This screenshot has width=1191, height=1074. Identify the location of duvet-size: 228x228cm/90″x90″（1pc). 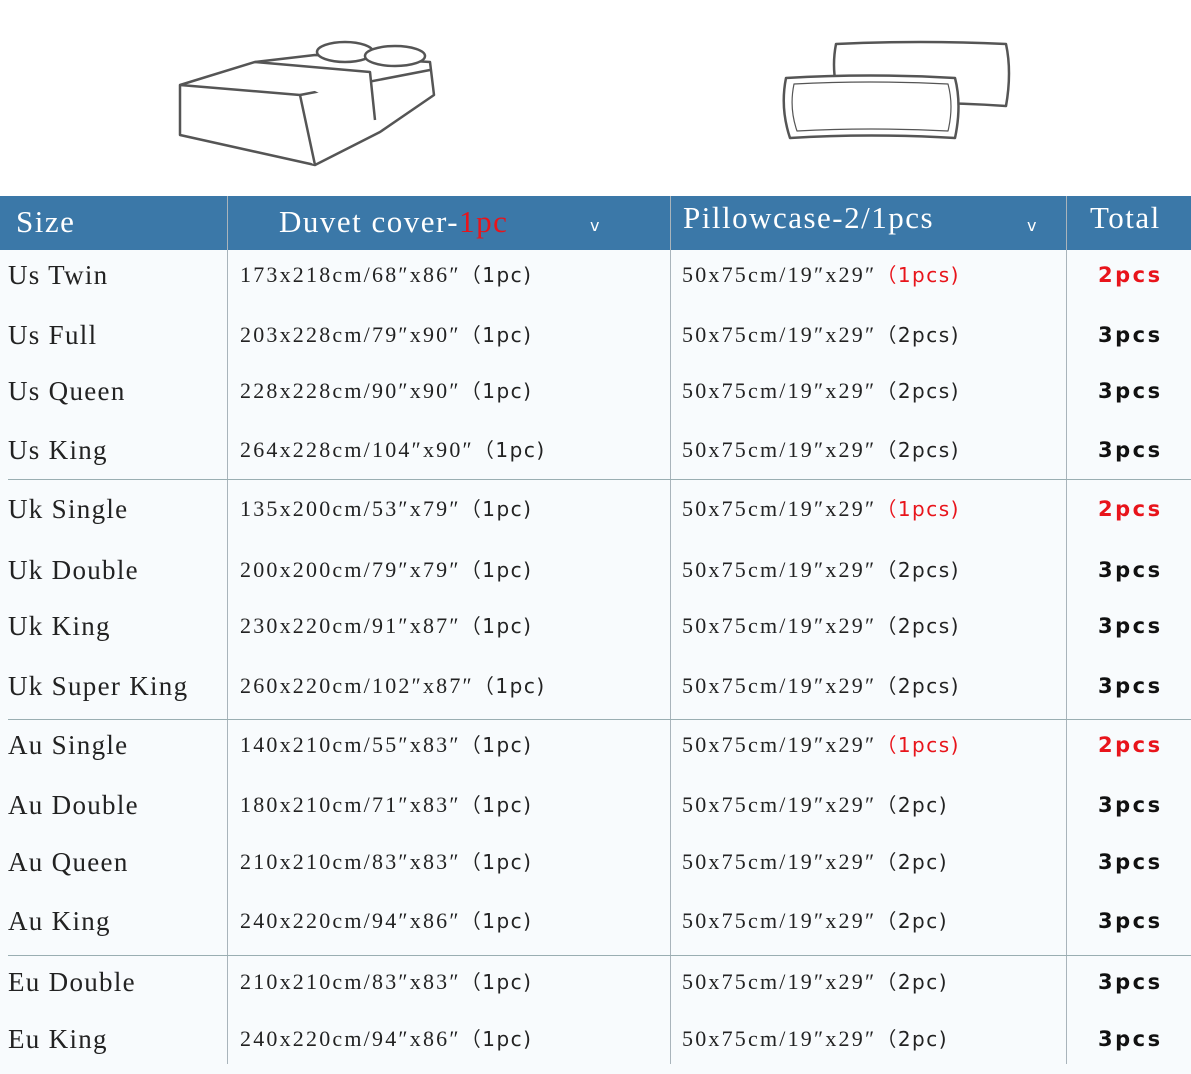
(386, 391).